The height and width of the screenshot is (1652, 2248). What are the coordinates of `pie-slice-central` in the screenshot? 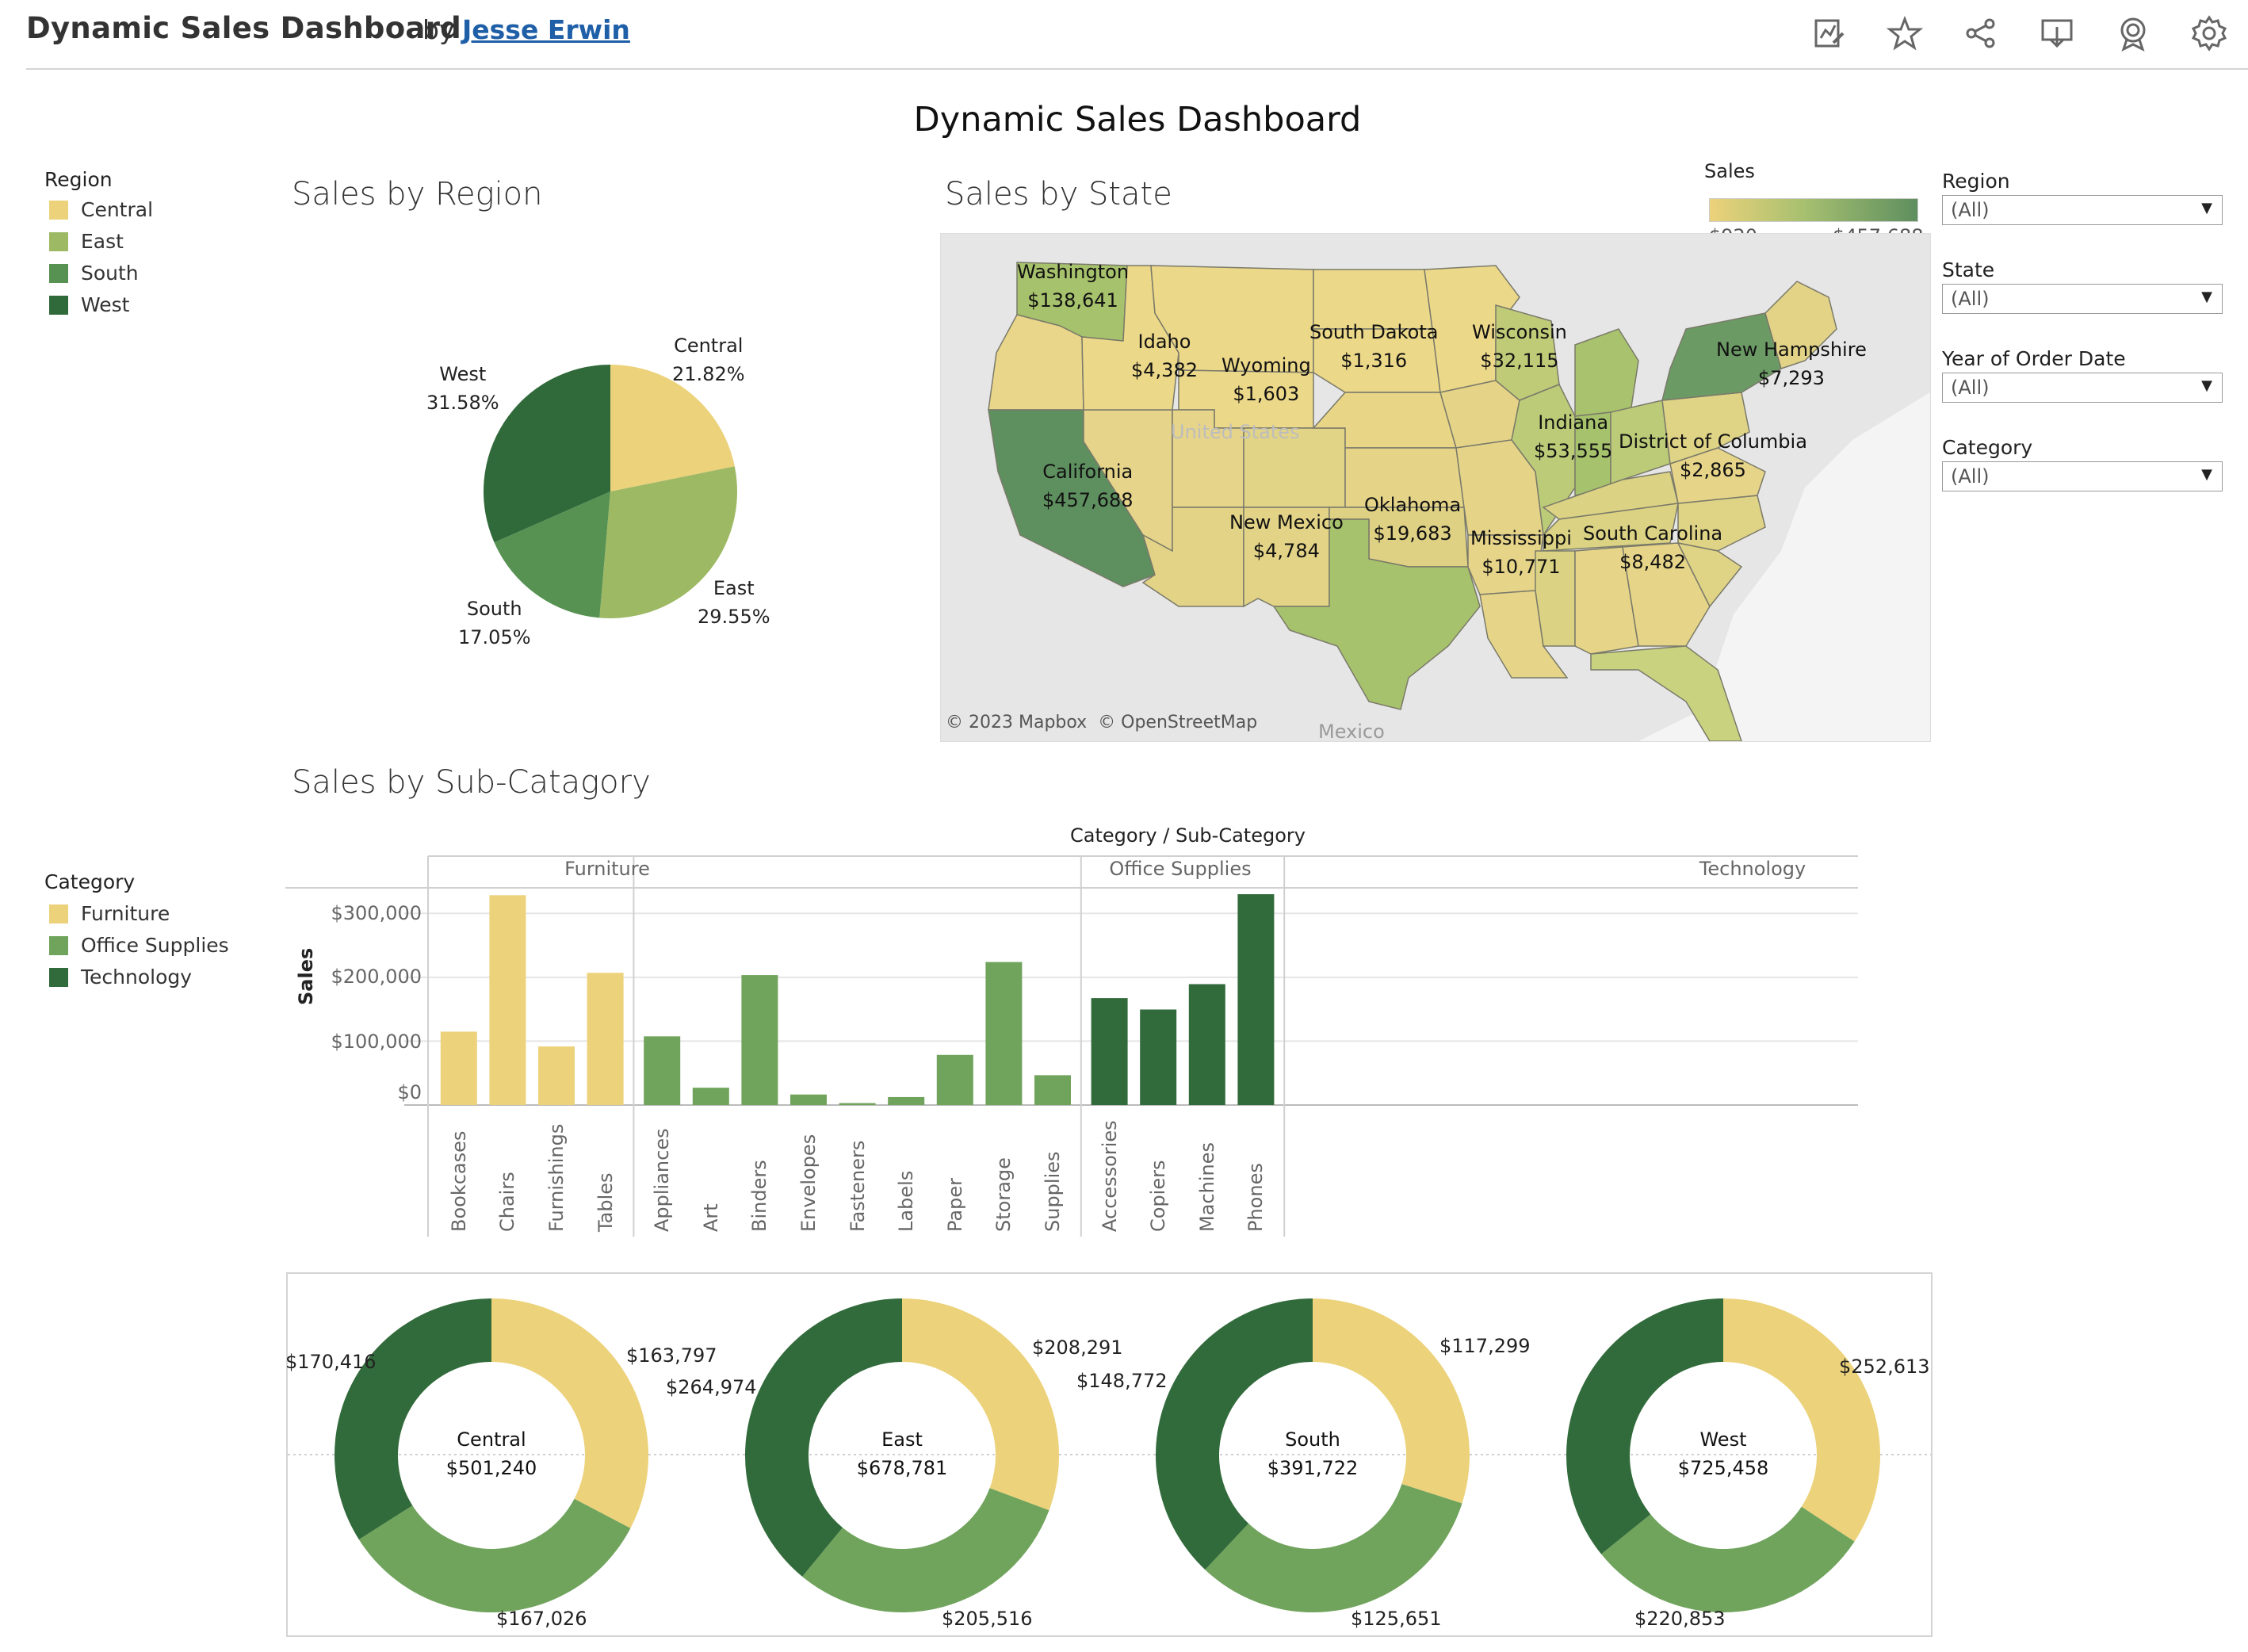 It's located at (672, 428).